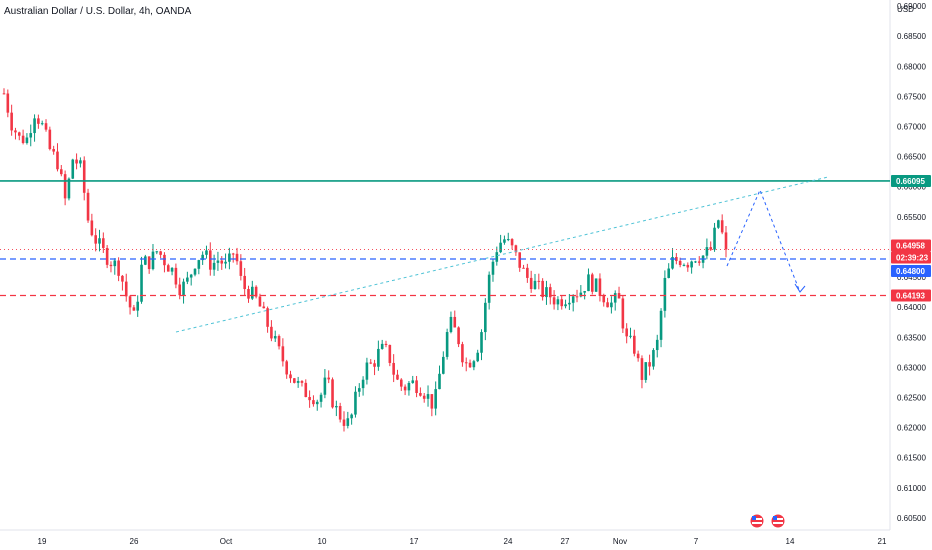 This screenshot has height=550, width=932. I want to click on x-tick-label: Oct, so click(226, 541).